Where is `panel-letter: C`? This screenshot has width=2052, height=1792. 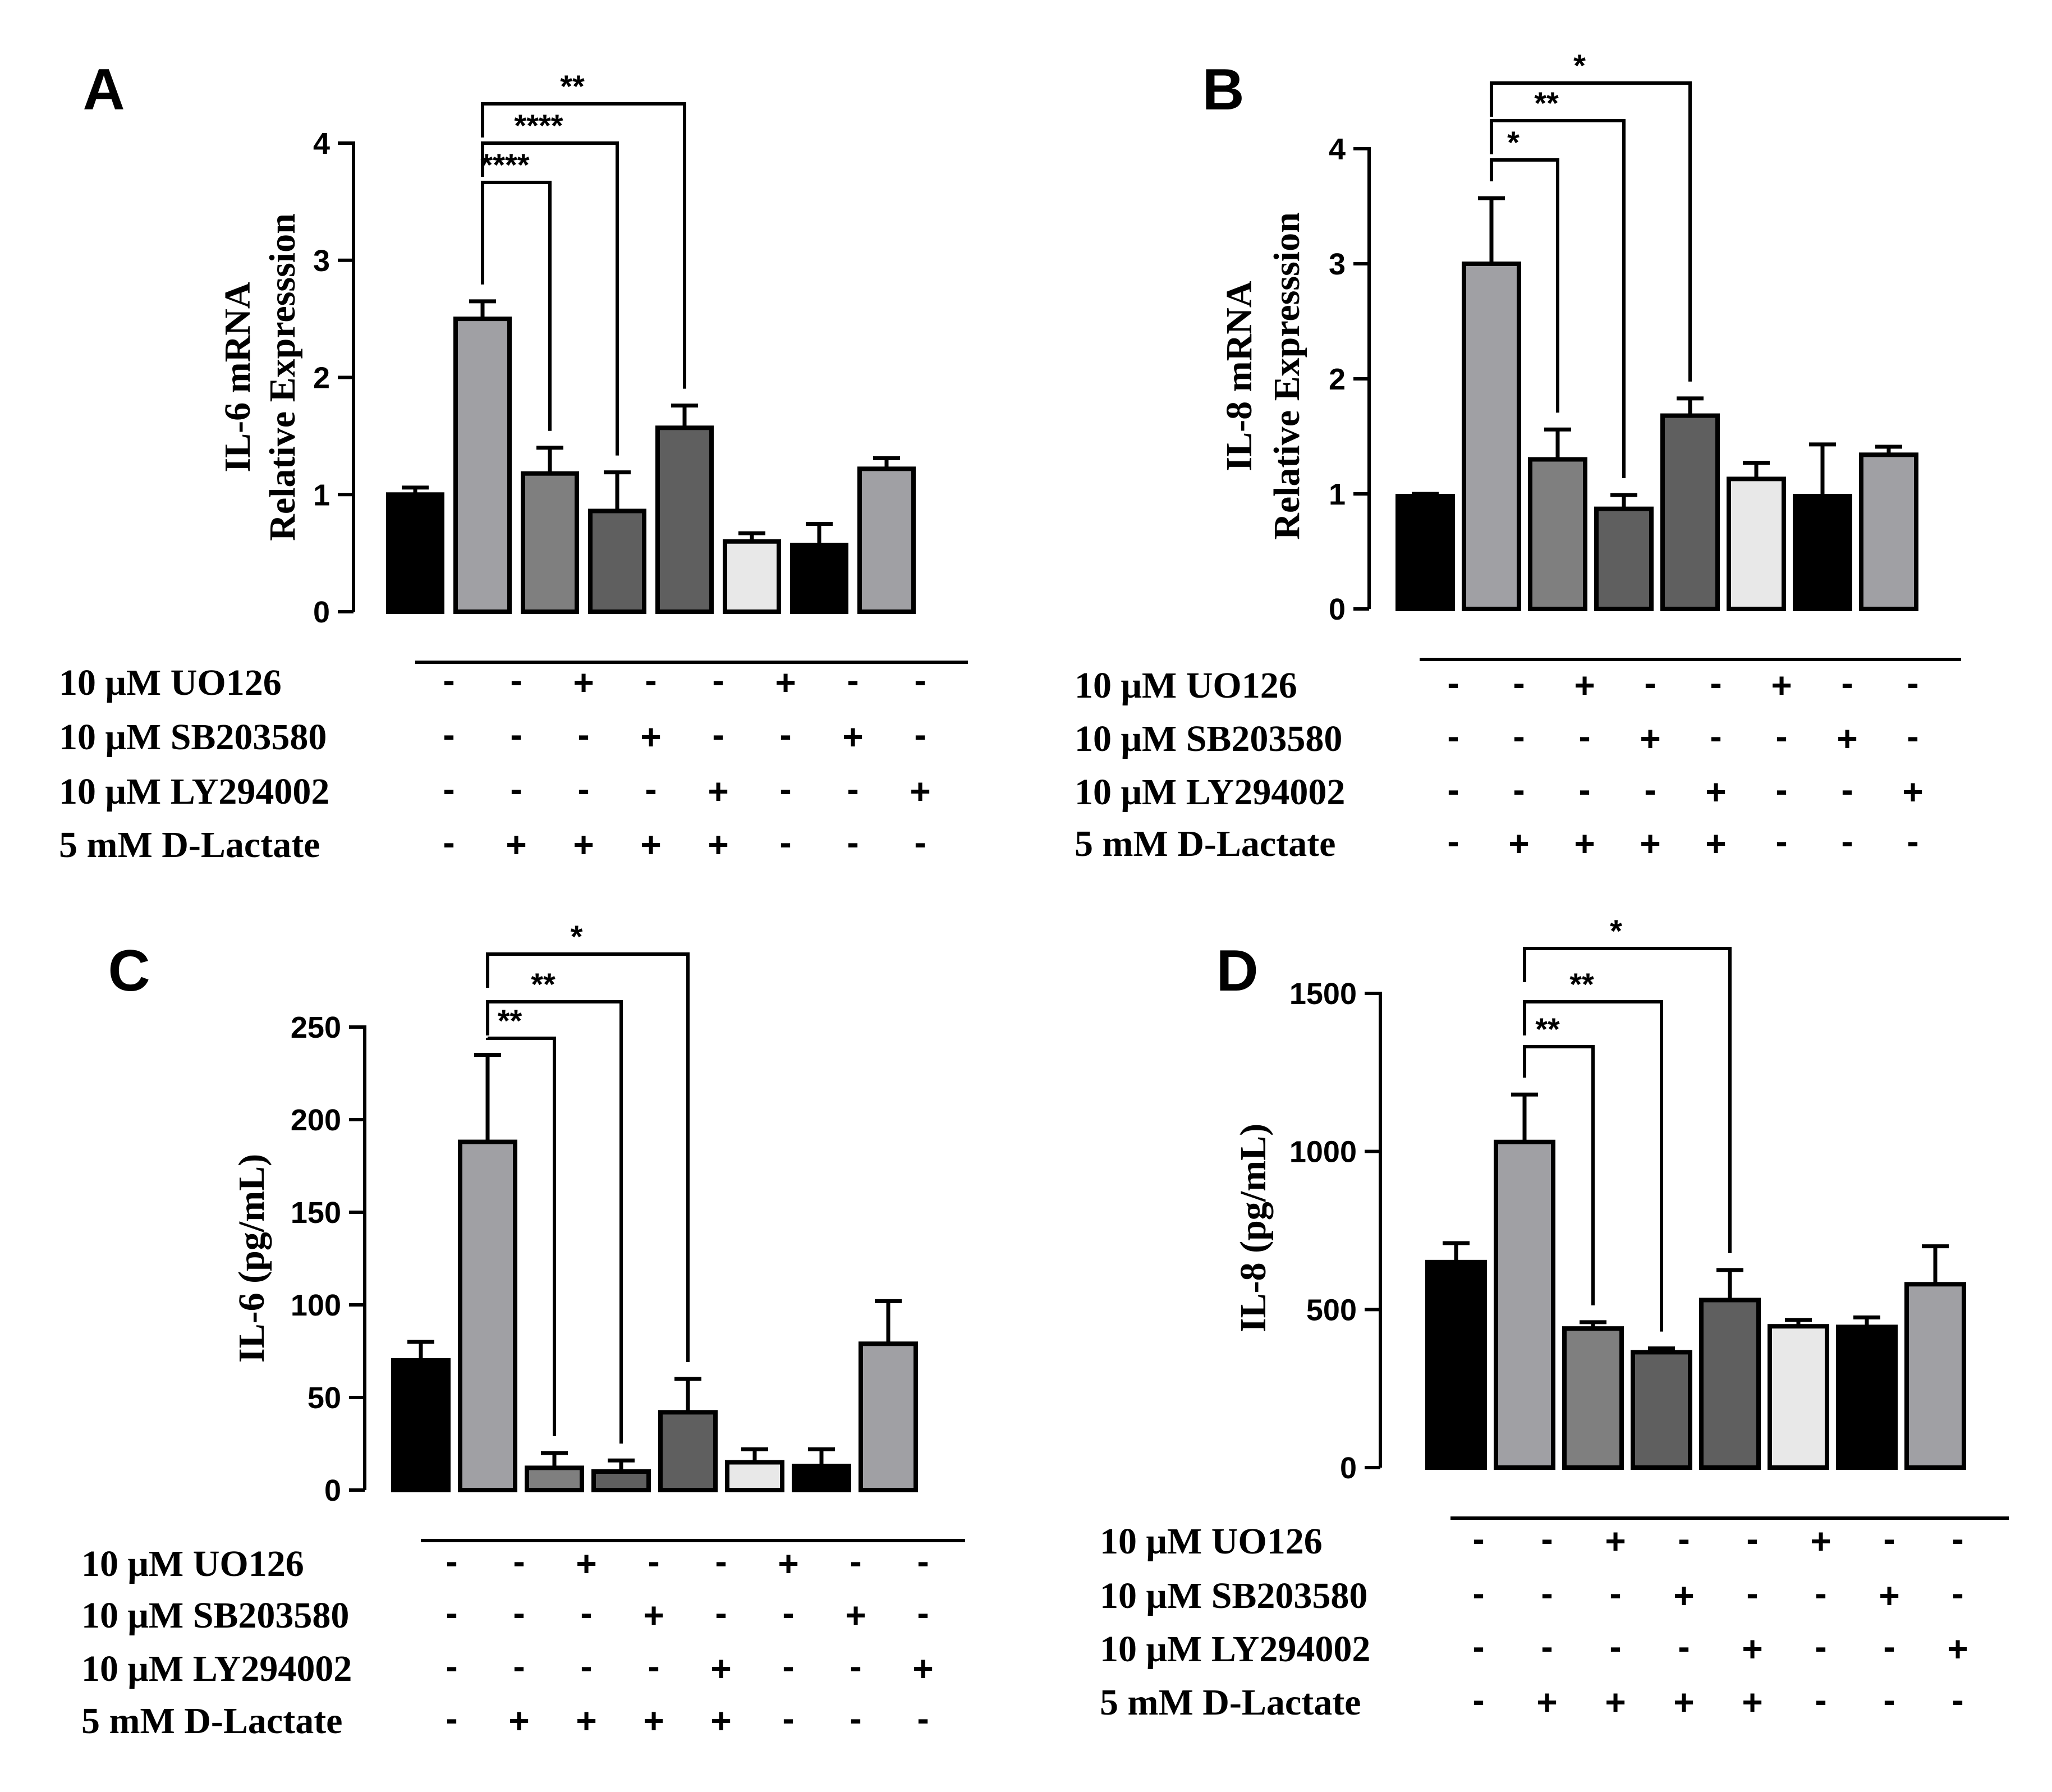
panel-letter: C is located at coordinates (129, 971).